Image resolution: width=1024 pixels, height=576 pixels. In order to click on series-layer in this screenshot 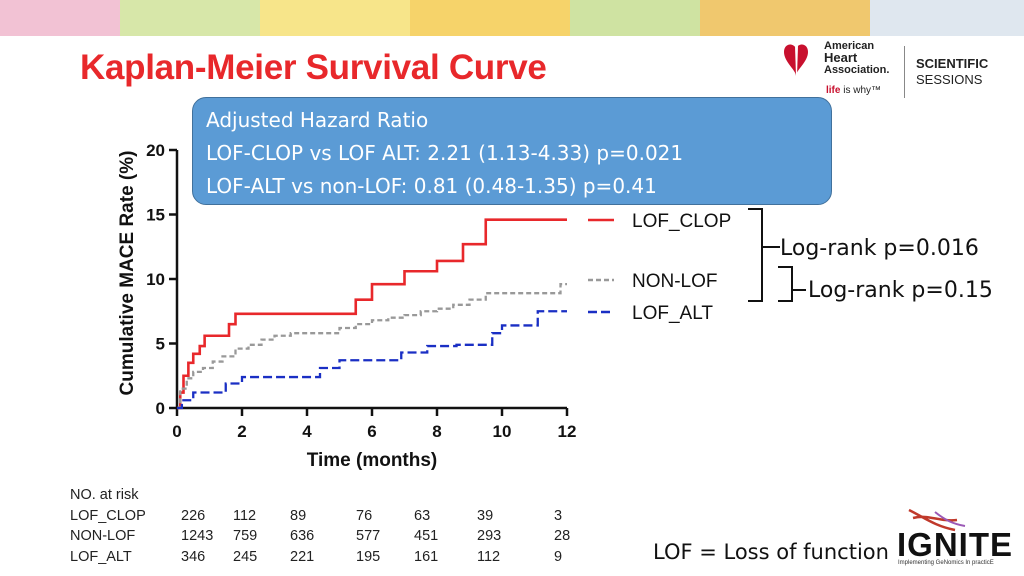, I will do `click(372, 314)`.